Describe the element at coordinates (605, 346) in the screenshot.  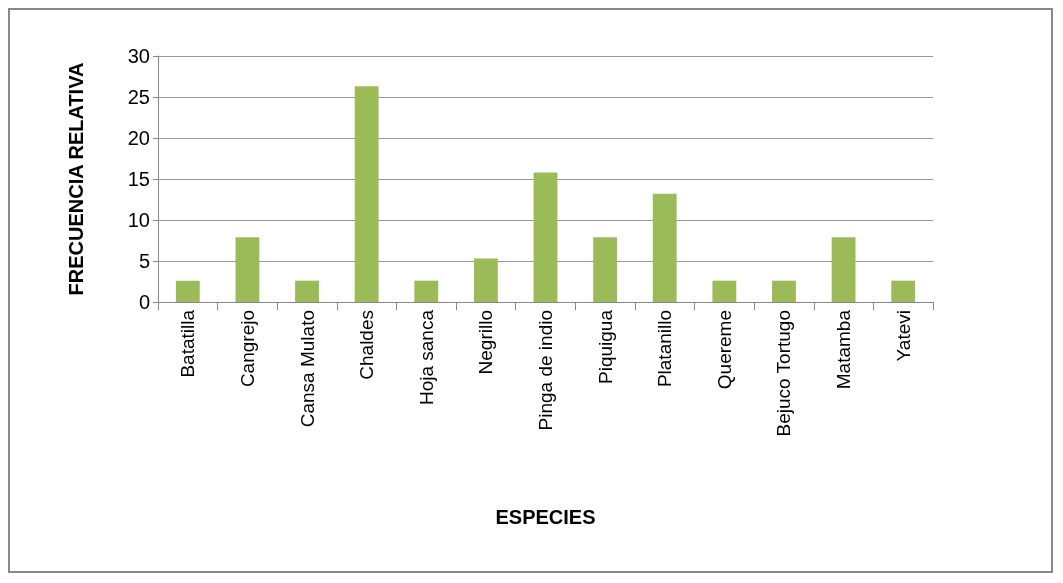
I see `x-tick-label: Piquigua` at that location.